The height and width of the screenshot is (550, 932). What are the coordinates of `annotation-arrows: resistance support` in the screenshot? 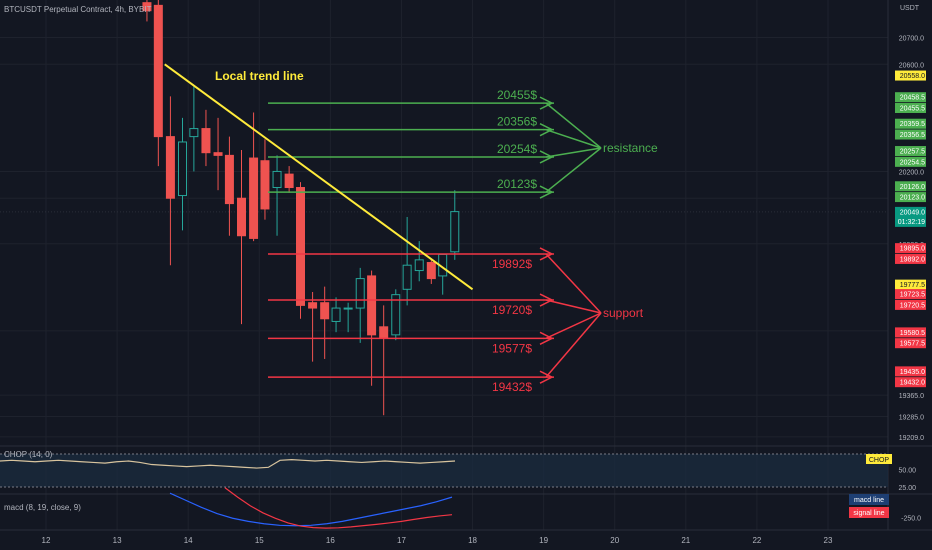 It's located at (598, 240).